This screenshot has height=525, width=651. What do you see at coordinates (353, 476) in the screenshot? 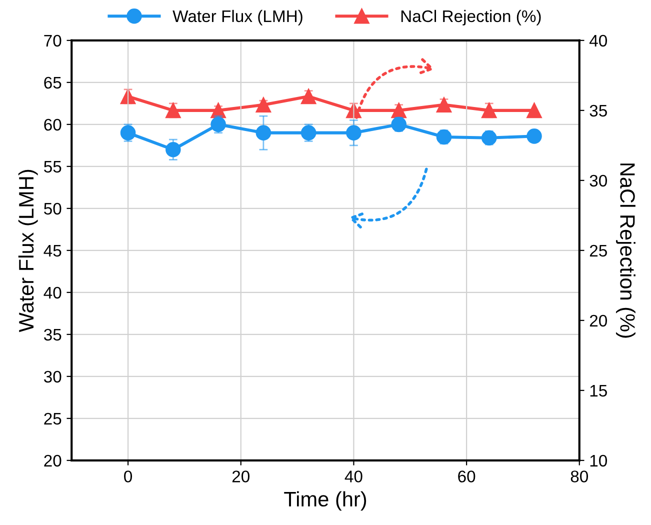
I see `x-tick-label: 40` at bounding box center [353, 476].